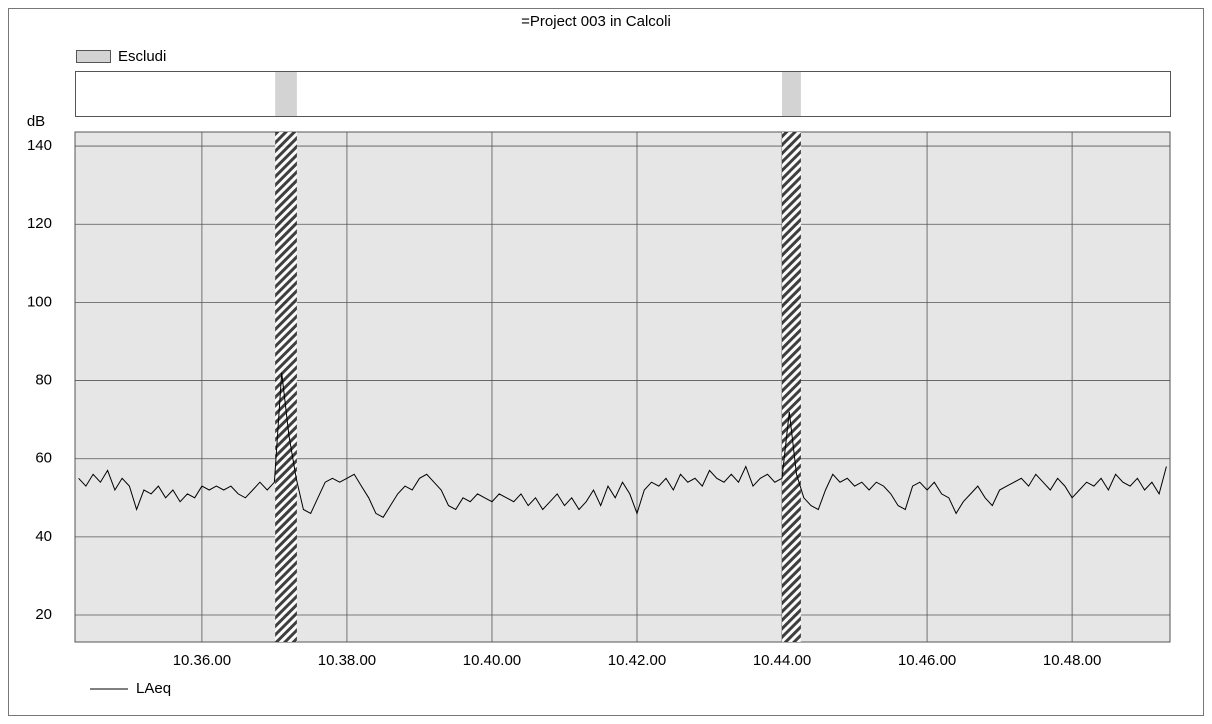  What do you see at coordinates (39, 145) in the screenshot?
I see `y-tick-label: 140` at bounding box center [39, 145].